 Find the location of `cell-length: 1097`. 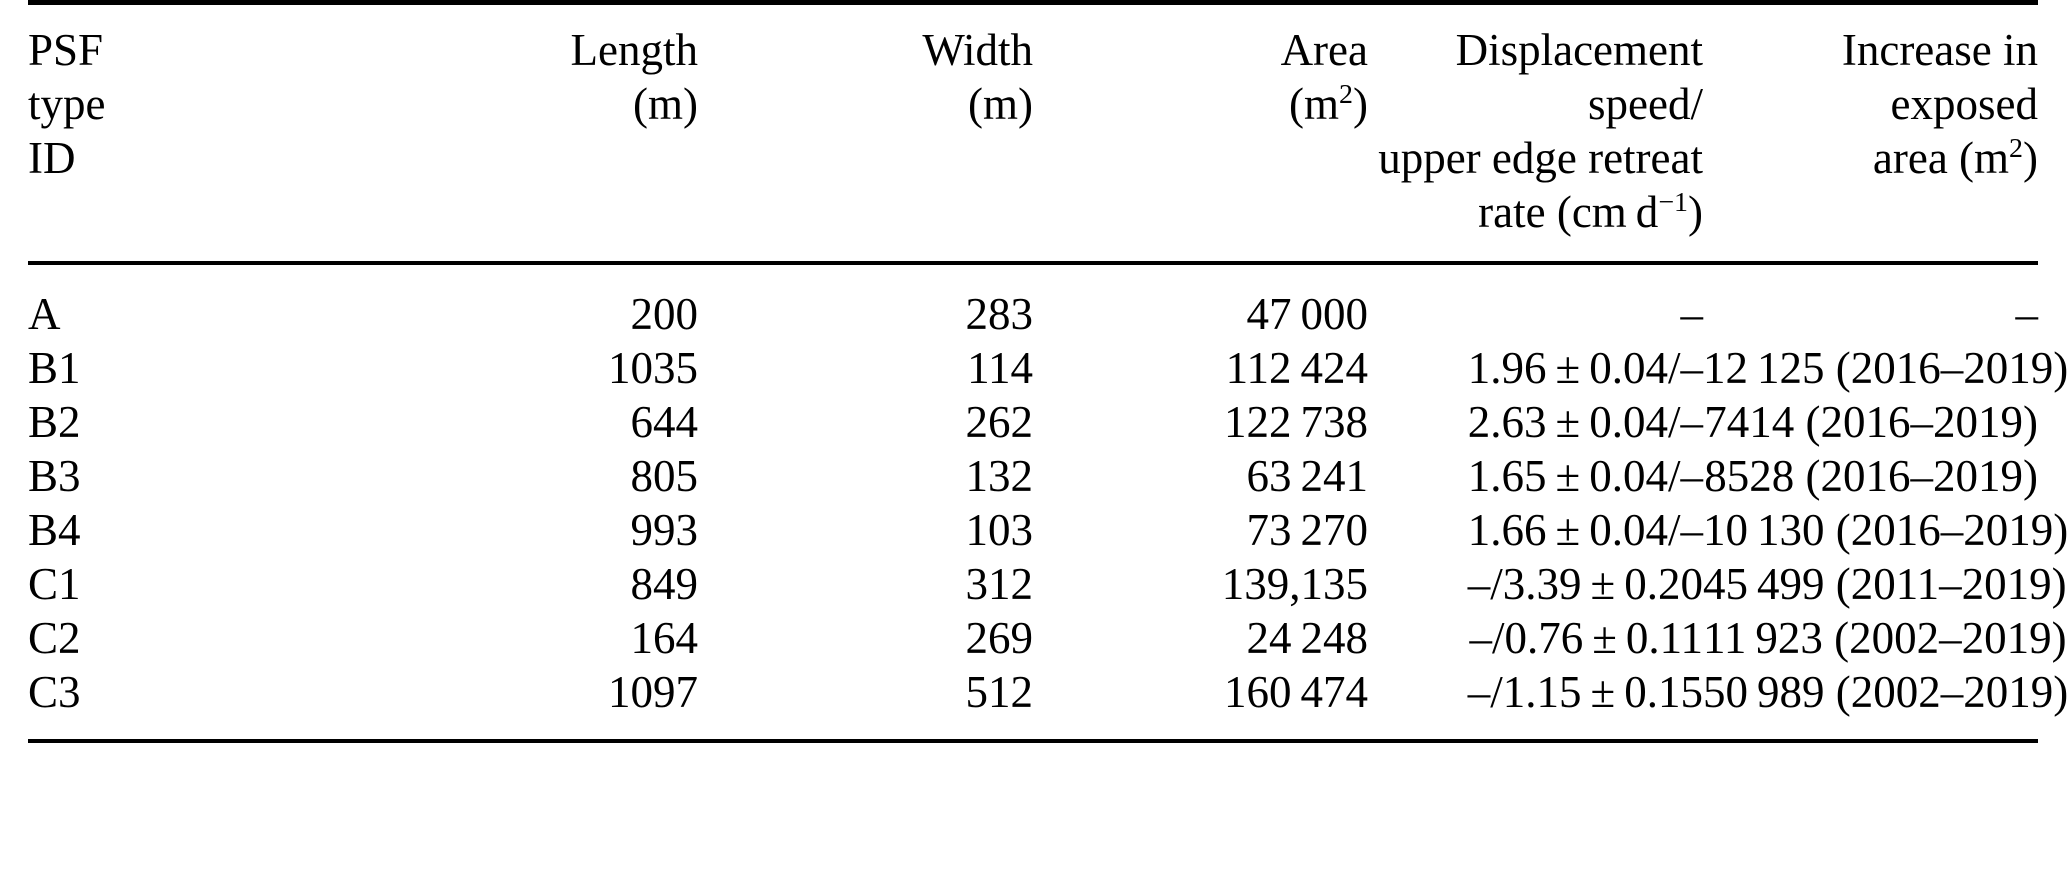

cell-length: 1097 is located at coordinates (653, 692).